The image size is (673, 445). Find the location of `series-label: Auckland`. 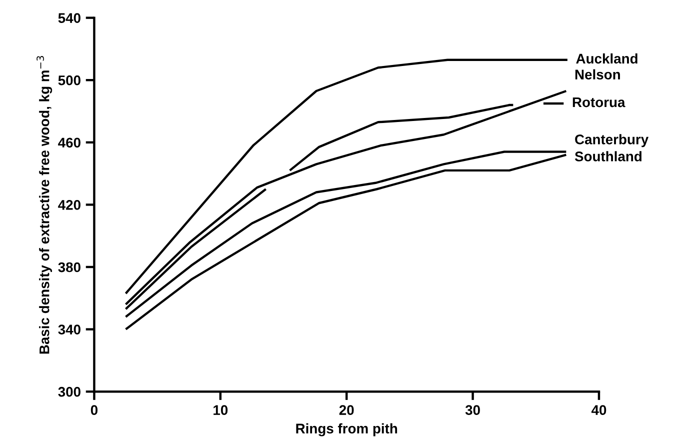

series-label: Auckland is located at coordinates (607, 58).